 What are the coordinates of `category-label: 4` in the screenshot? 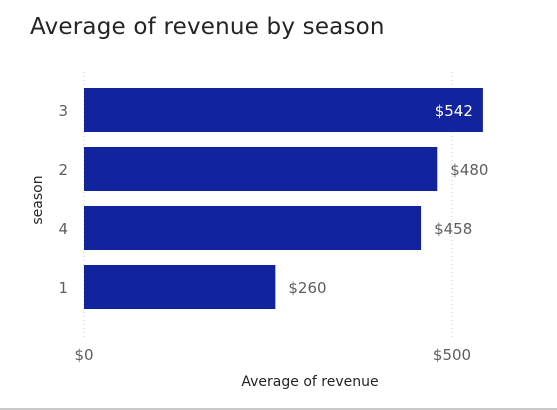 It's located at (63, 229).